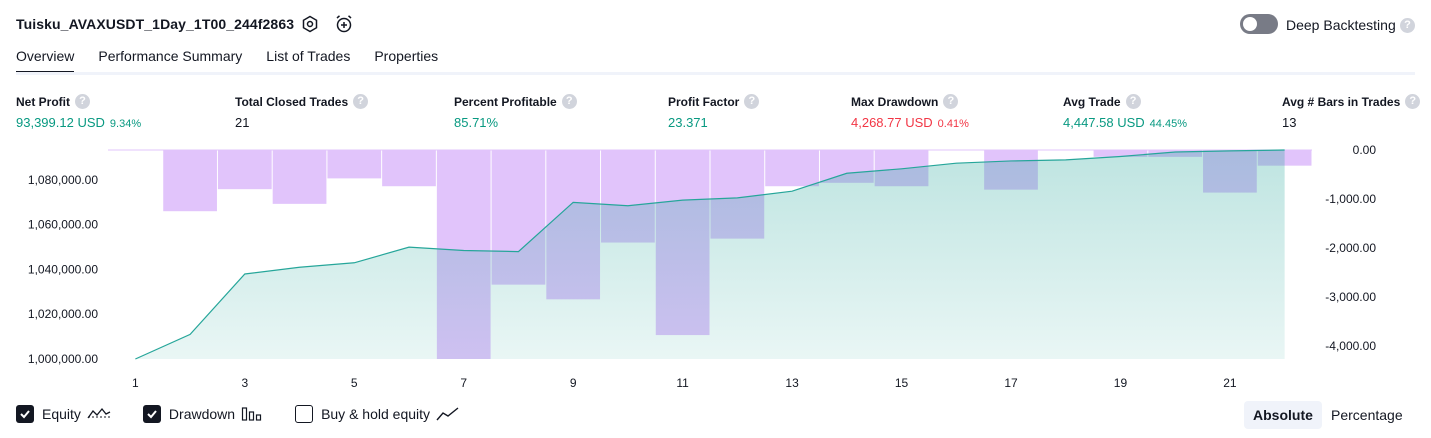 The width and height of the screenshot is (1431, 438). What do you see at coordinates (82, 101) in the screenshot?
I see `net-profit-help-icon: ?` at bounding box center [82, 101].